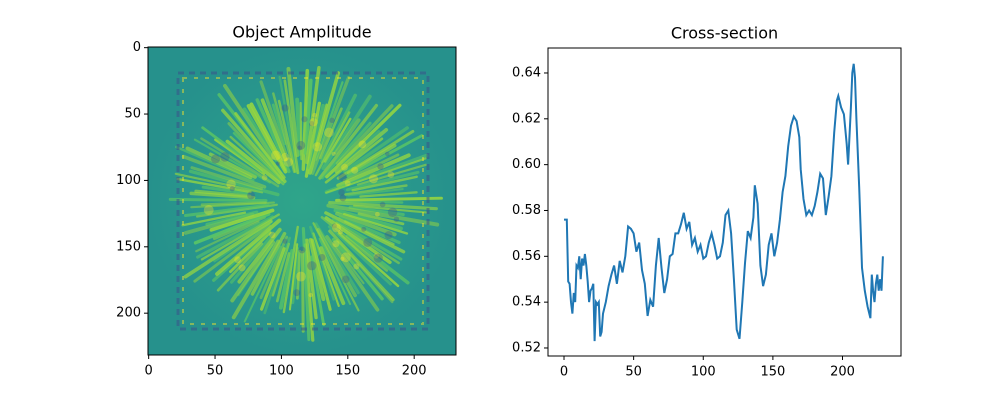 This screenshot has height=400, width=1000. I want to click on x-tick-label: 100, so click(703, 372).